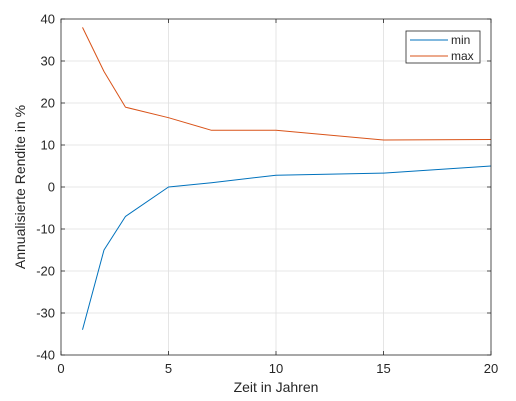 This screenshot has height=401, width=516. I want to click on y-tick-label: -30, so click(45, 313).